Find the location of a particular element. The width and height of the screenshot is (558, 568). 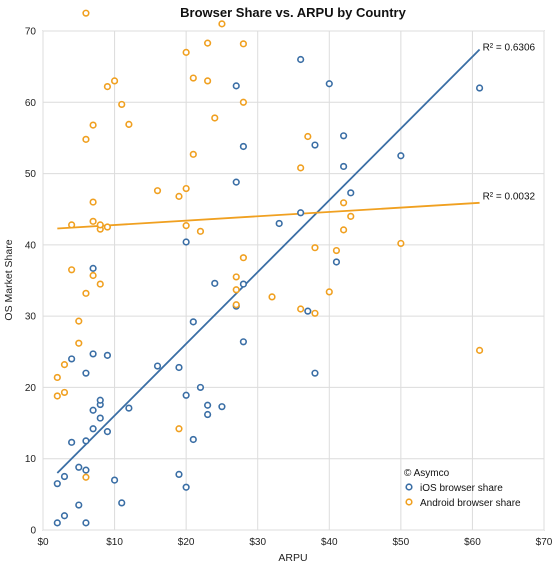

y-tick-label: 10 is located at coordinates (31, 459).